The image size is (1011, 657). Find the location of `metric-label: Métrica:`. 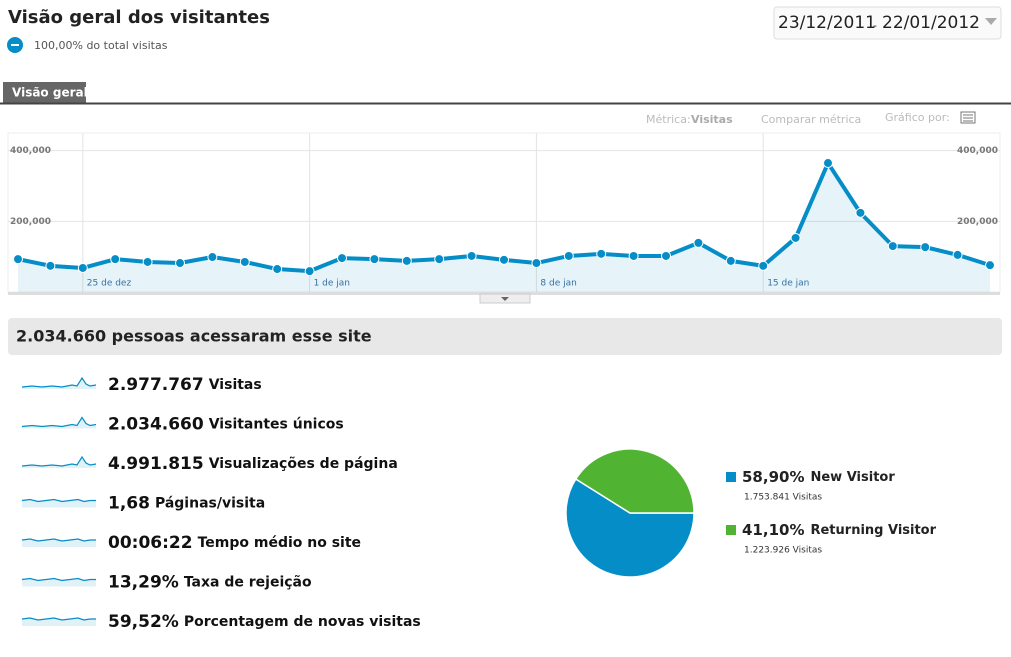

metric-label: Métrica: is located at coordinates (668, 119).